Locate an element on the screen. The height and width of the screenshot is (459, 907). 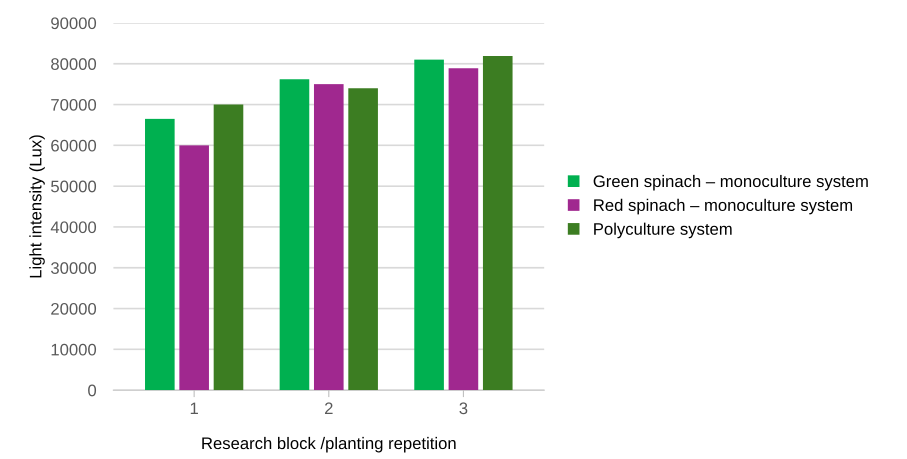
y-tick-label: 0 is located at coordinates (92, 390).